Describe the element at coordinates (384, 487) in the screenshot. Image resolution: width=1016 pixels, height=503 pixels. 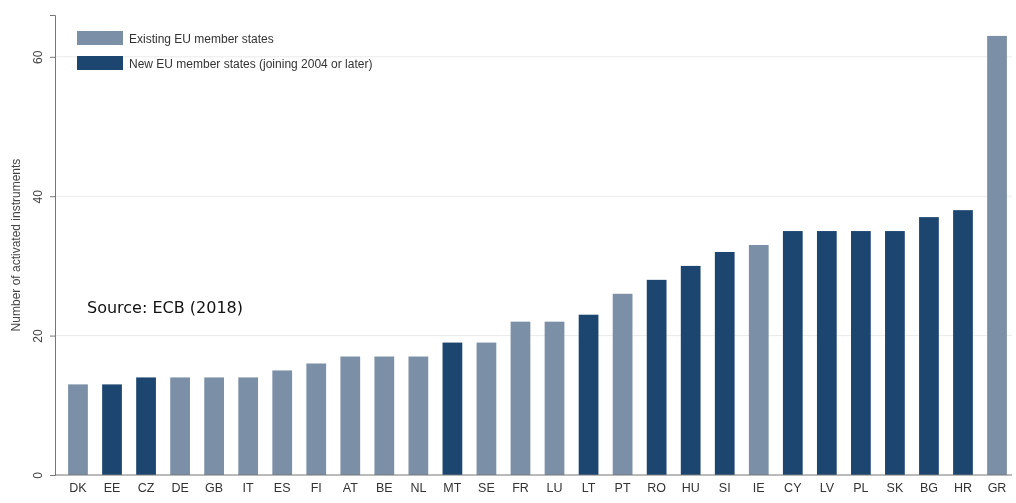
I see `x-tick-label: BE` at that location.